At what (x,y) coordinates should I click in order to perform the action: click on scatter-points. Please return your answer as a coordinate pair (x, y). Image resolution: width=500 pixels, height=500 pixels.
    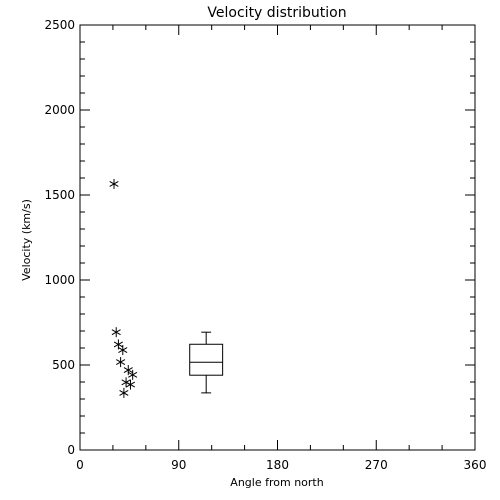
    Looking at the image, I should click on (123, 288).